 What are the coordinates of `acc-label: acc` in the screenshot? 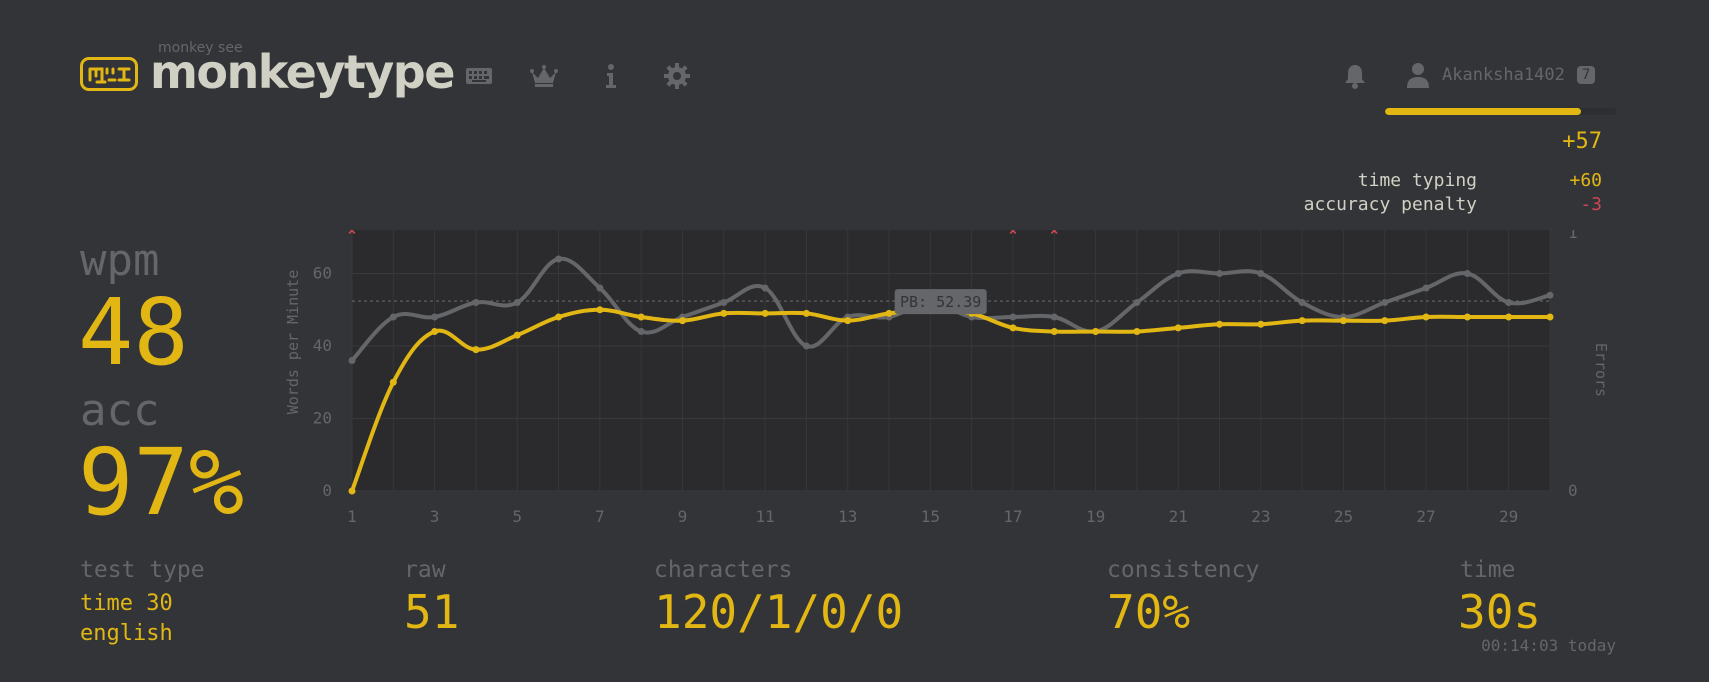 It's located at (120, 410).